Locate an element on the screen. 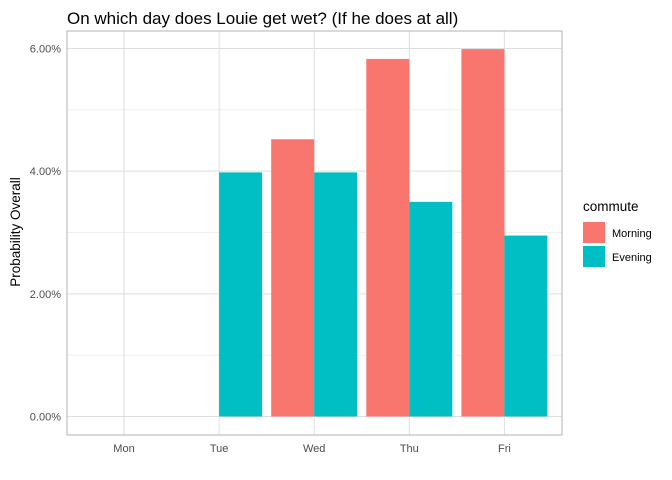 This screenshot has width=672, height=480. x-tick-label-mon: Mon is located at coordinates (123, 449).